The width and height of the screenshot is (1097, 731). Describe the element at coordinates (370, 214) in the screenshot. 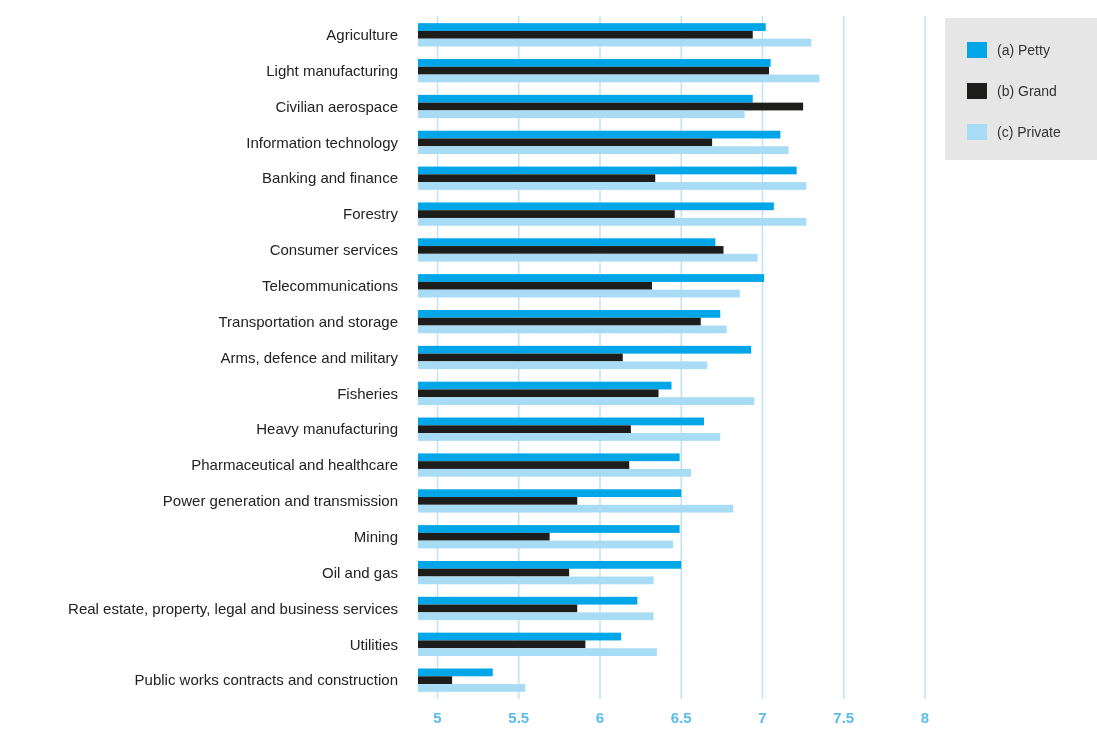

I see `y-tick-label: Forestry` at that location.